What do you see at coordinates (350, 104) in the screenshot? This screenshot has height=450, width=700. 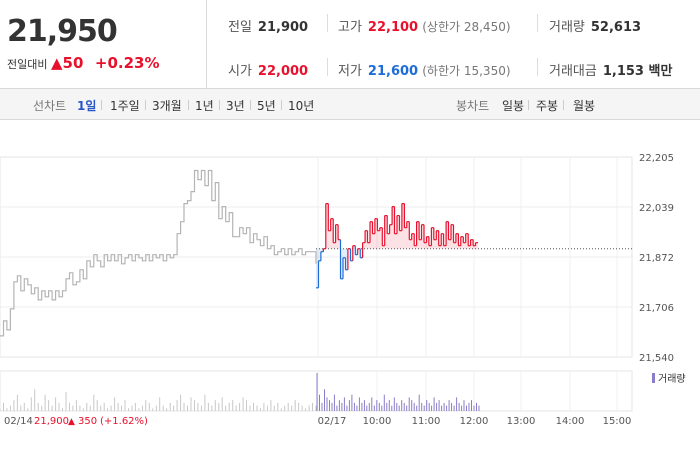 I see `chart-period-tabs: 선차트 1일 1주일 3개월 1년 3년 5년 10년 봉차트 일봉 주봉 월봉` at bounding box center [350, 104].